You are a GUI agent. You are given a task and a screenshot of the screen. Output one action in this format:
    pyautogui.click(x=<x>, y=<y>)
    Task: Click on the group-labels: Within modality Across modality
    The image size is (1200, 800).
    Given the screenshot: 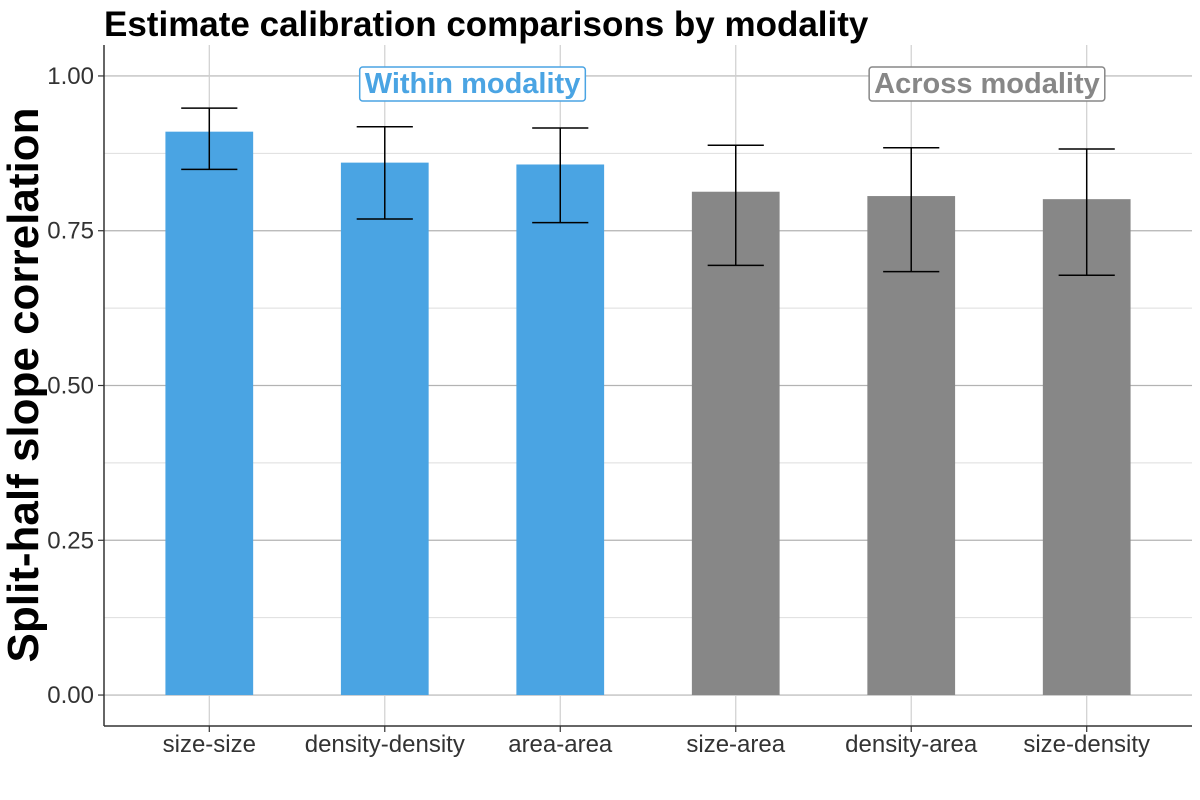 What is the action you would take?
    pyautogui.click(x=732, y=84)
    